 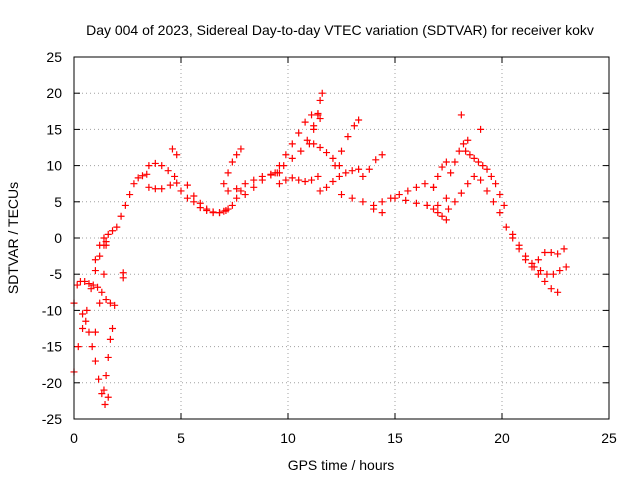 I want to click on series-arc-ab, so click(x=461, y=192).